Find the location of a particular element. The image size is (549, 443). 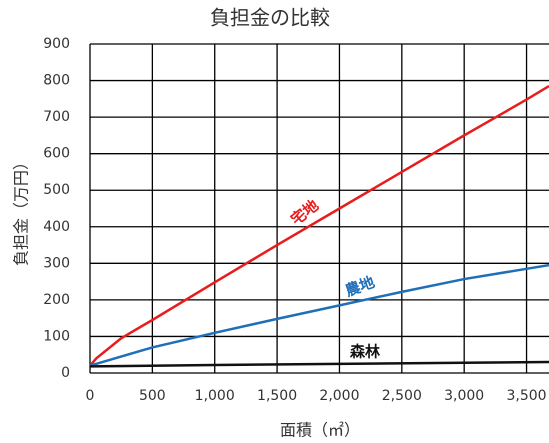

line is located at coordinates (319, 364).